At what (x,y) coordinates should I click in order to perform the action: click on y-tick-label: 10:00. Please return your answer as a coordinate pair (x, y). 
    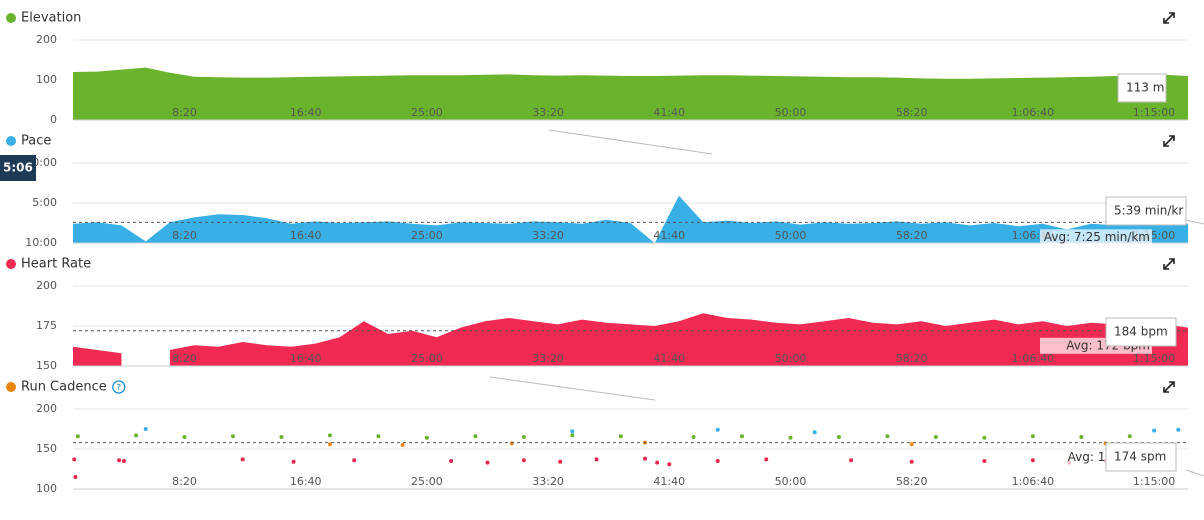
    Looking at the image, I should click on (41, 242).